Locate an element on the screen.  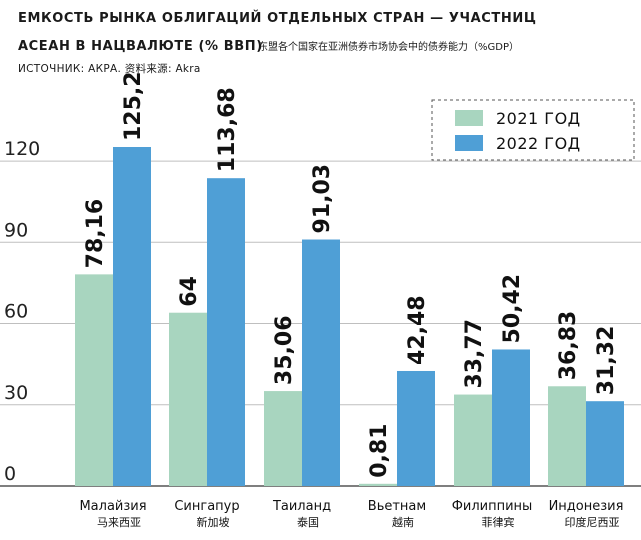
x-label-ru-4: Филиппины is located at coordinates (492, 506).